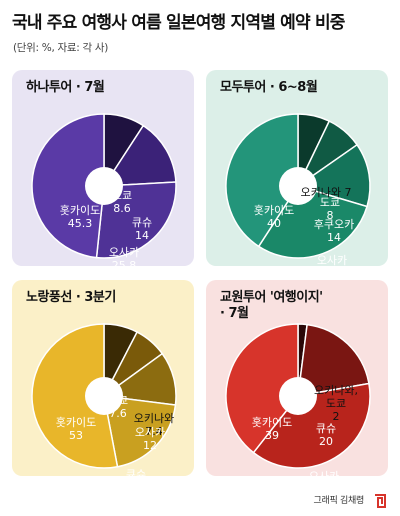 The image size is (400, 516). I want to click on slice-label-2: 도쿄 8, so click(330, 209).